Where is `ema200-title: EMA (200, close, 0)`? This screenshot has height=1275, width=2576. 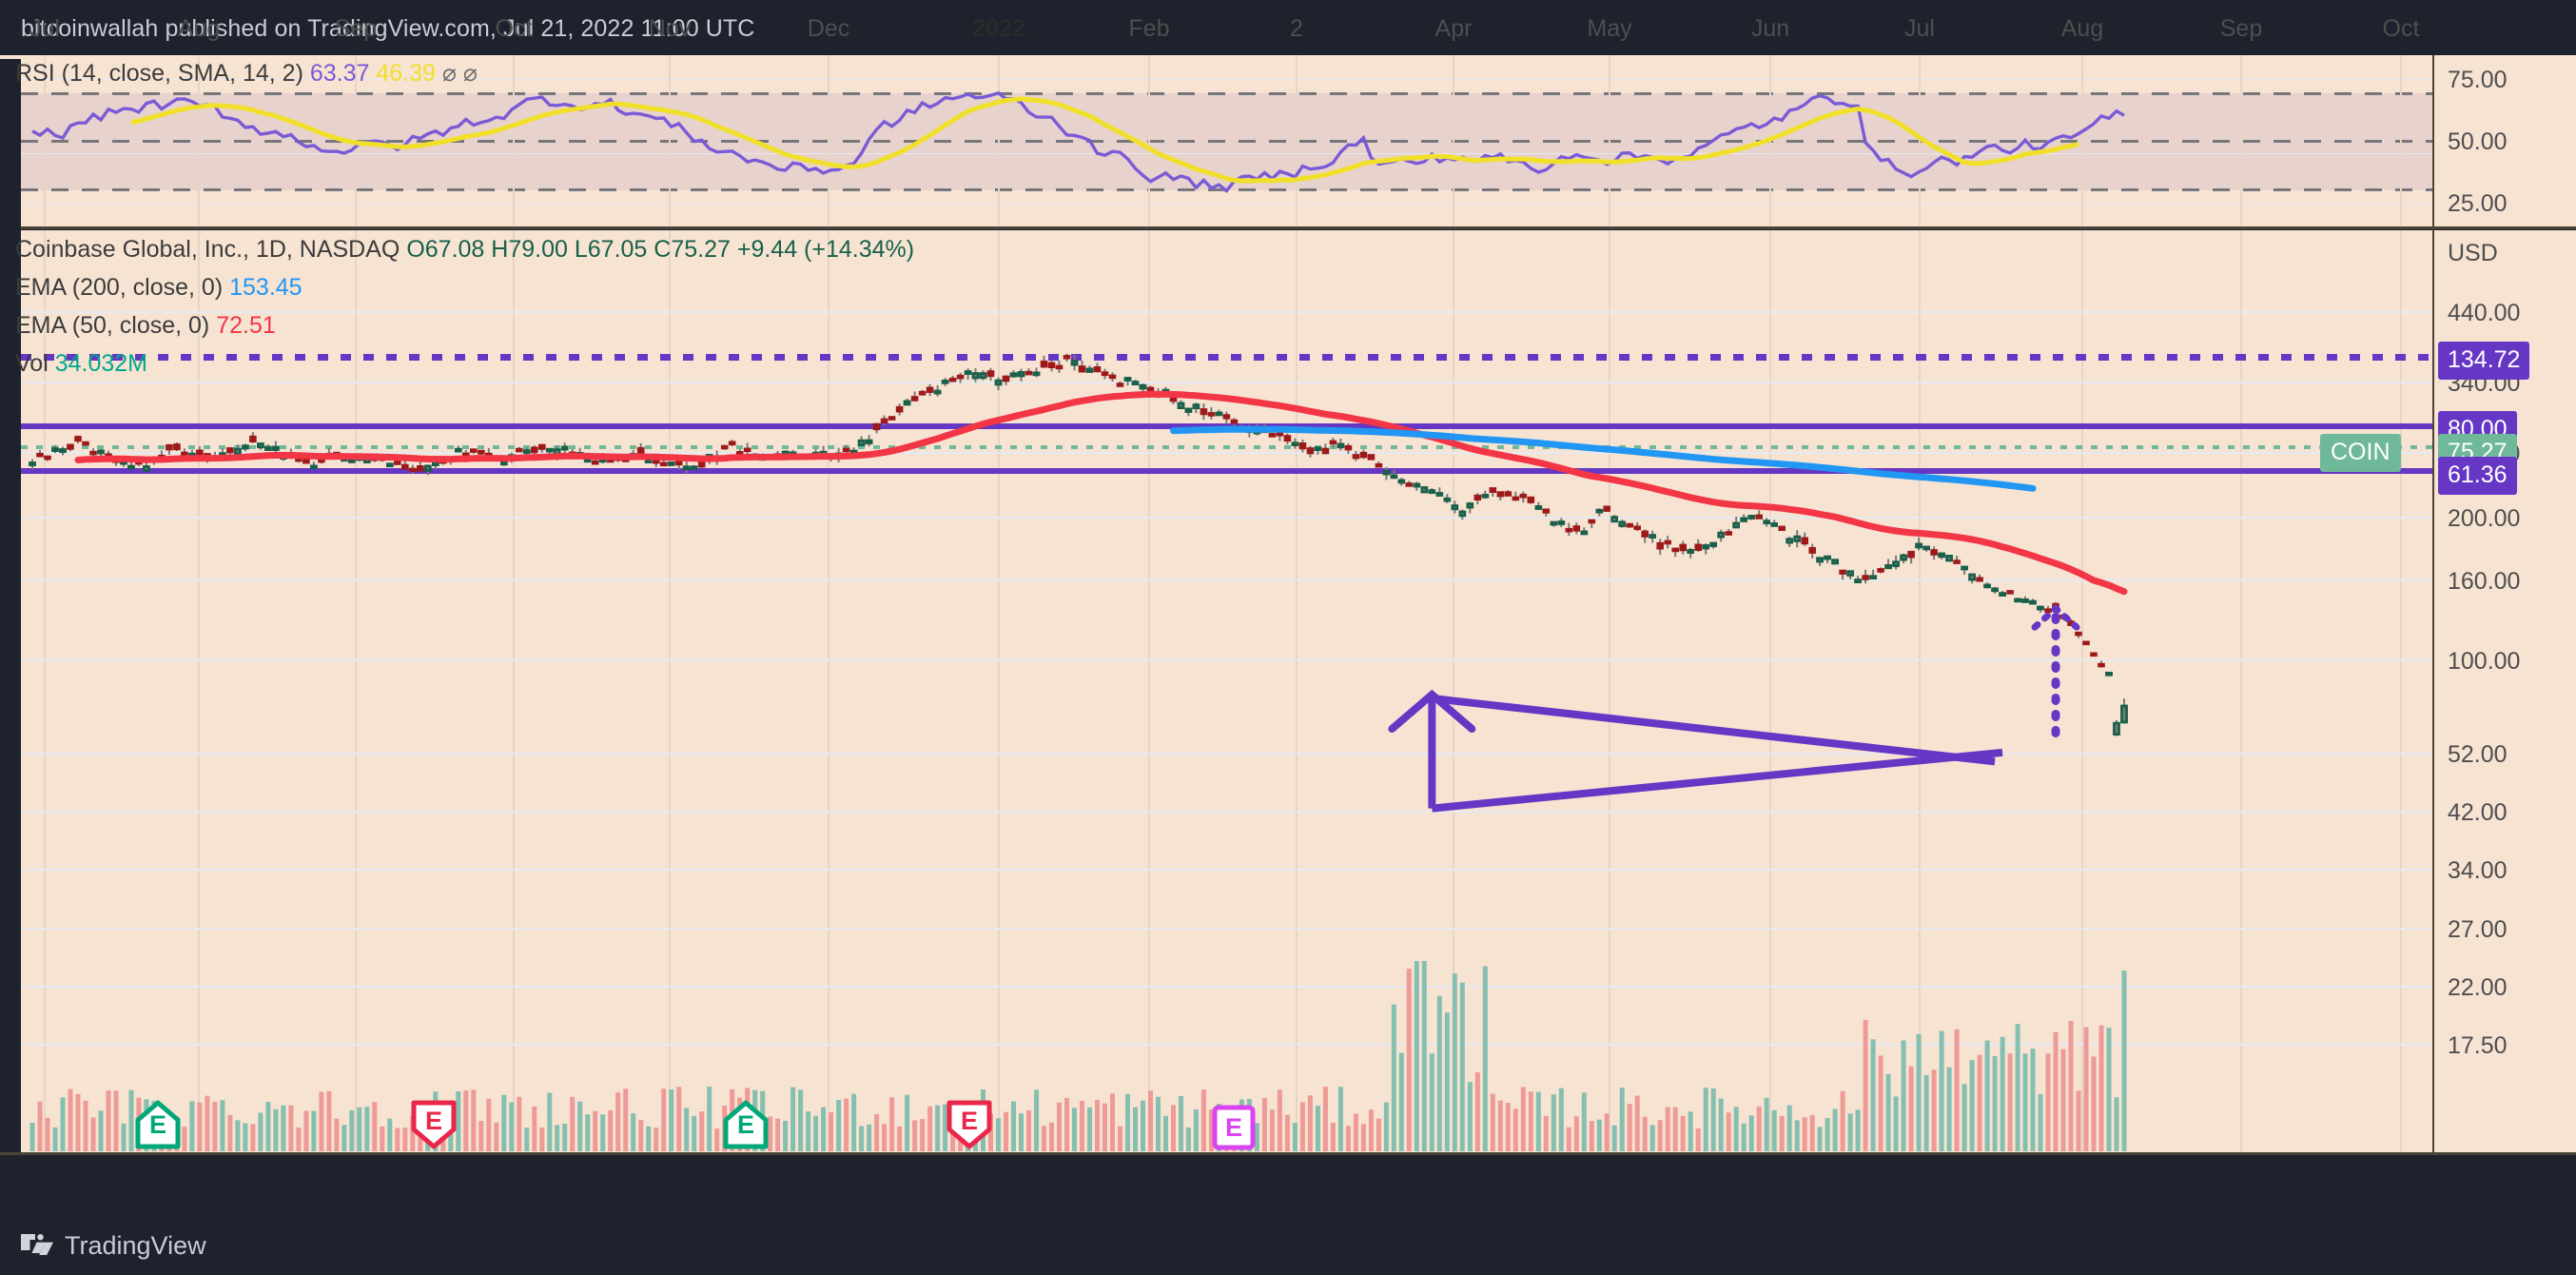
ema200-title: EMA (200, close, 0) is located at coordinates (120, 288).